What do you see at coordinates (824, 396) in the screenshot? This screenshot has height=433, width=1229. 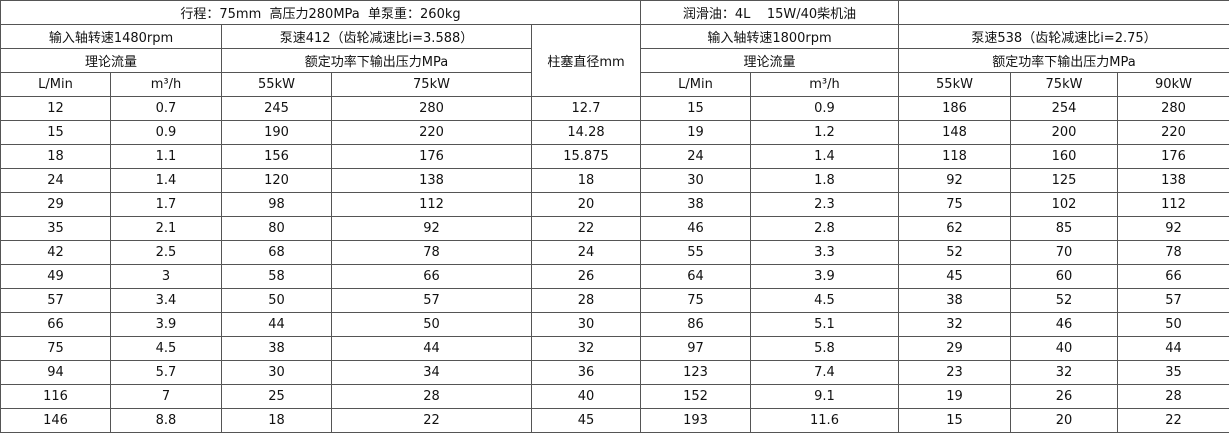 I see `data-cell: 9.1` at bounding box center [824, 396].